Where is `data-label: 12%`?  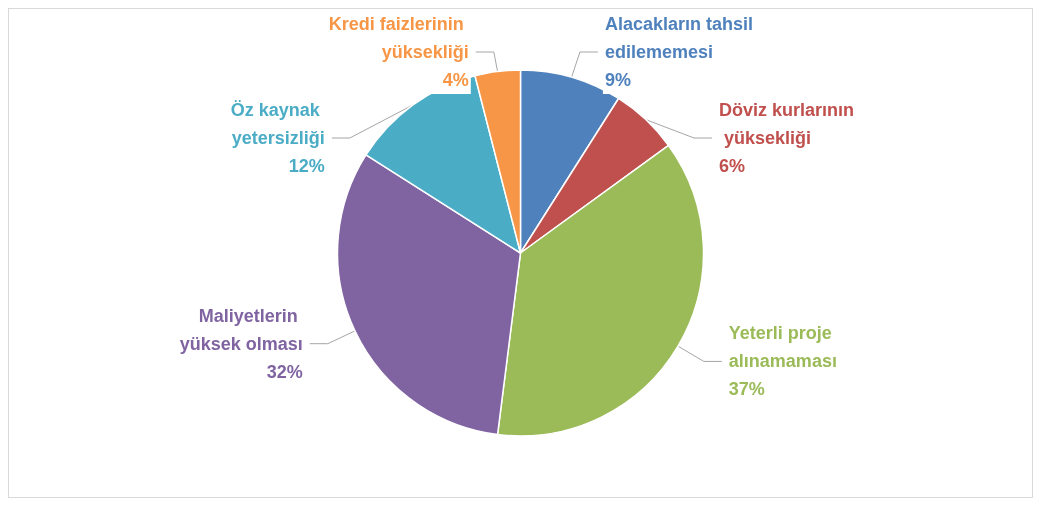
data-label: 12% is located at coordinates (306, 166).